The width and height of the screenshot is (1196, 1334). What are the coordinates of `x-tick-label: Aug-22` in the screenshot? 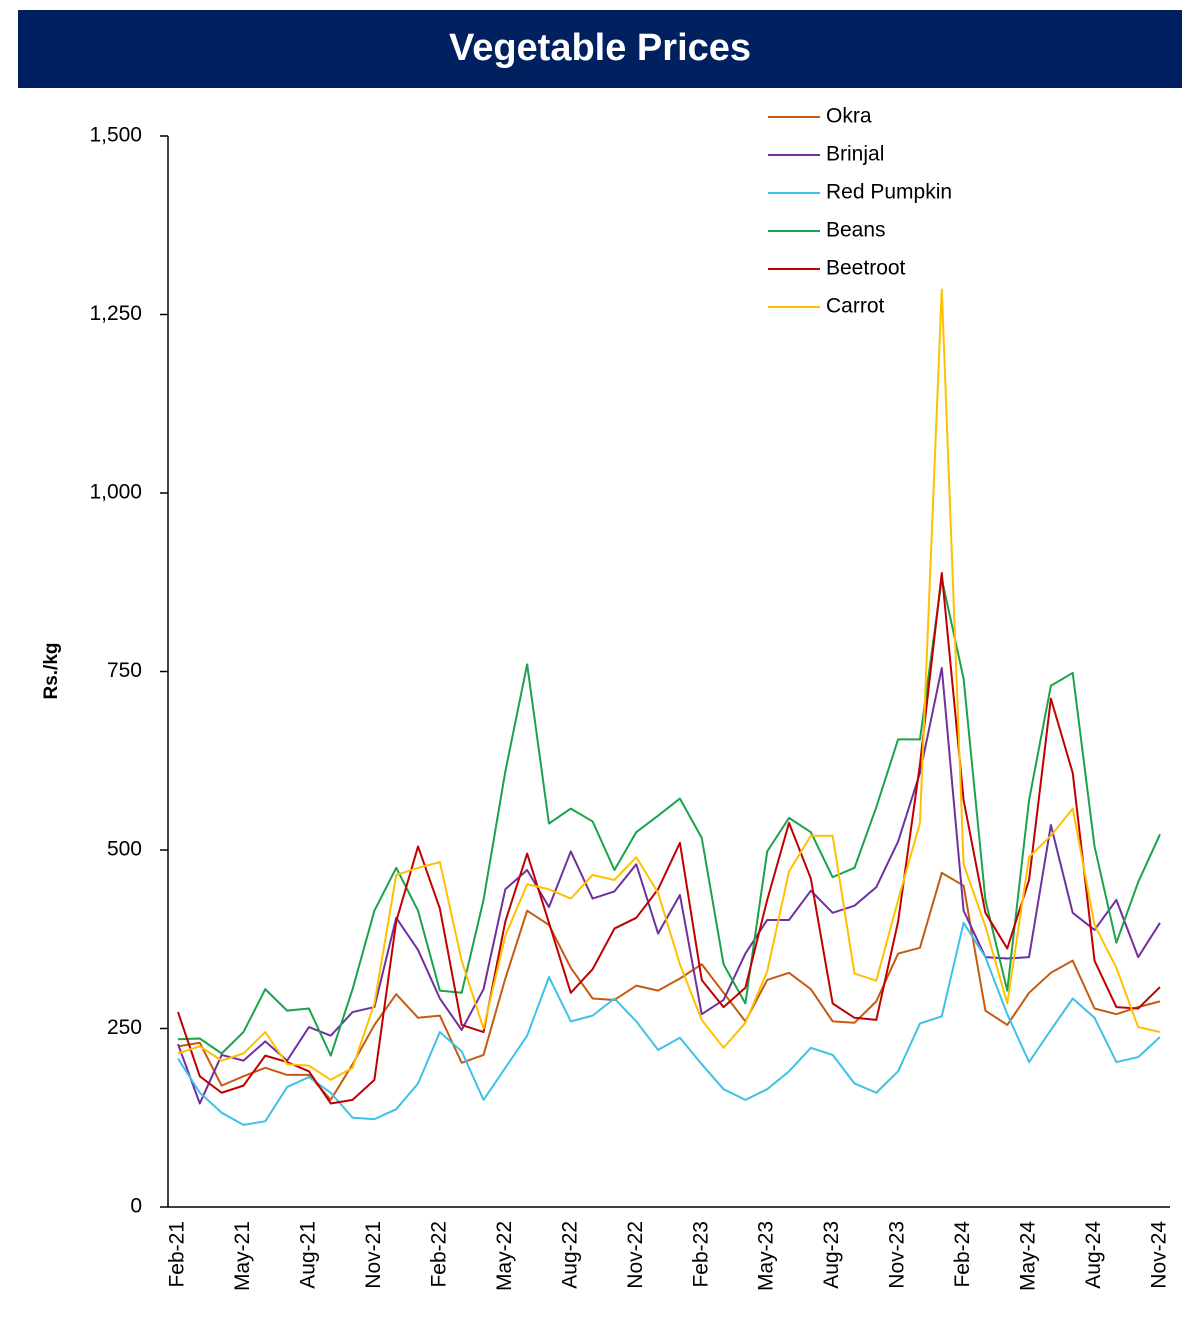 It's located at (569, 1255).